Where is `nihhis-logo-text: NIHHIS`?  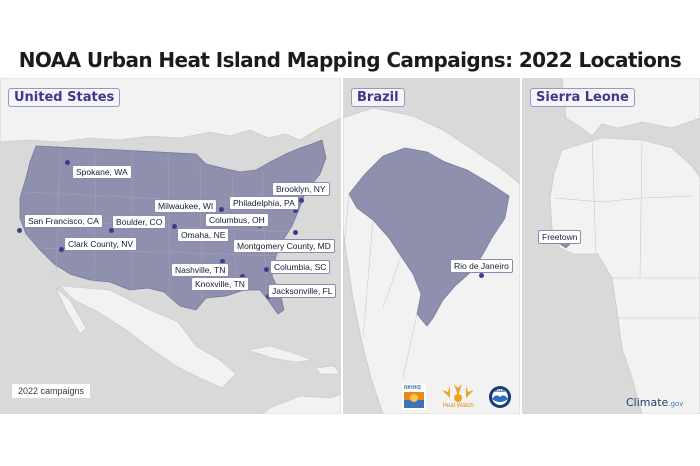 nihhis-logo-text: NIHHIS is located at coordinates (412, 388).